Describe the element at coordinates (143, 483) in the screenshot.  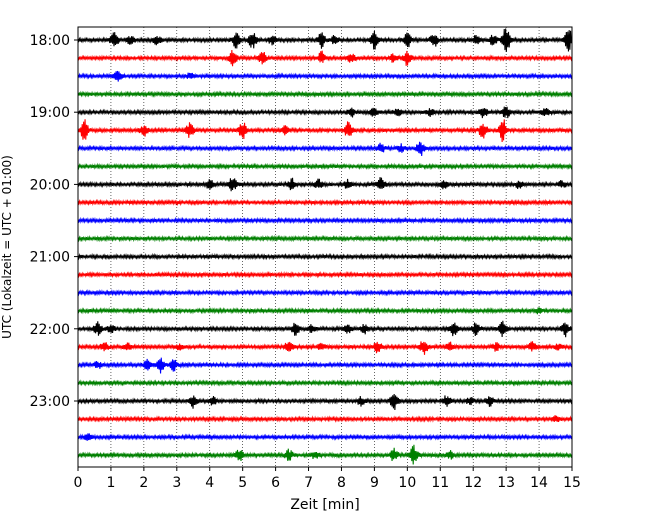
I see `x-tick-label: 2` at that location.